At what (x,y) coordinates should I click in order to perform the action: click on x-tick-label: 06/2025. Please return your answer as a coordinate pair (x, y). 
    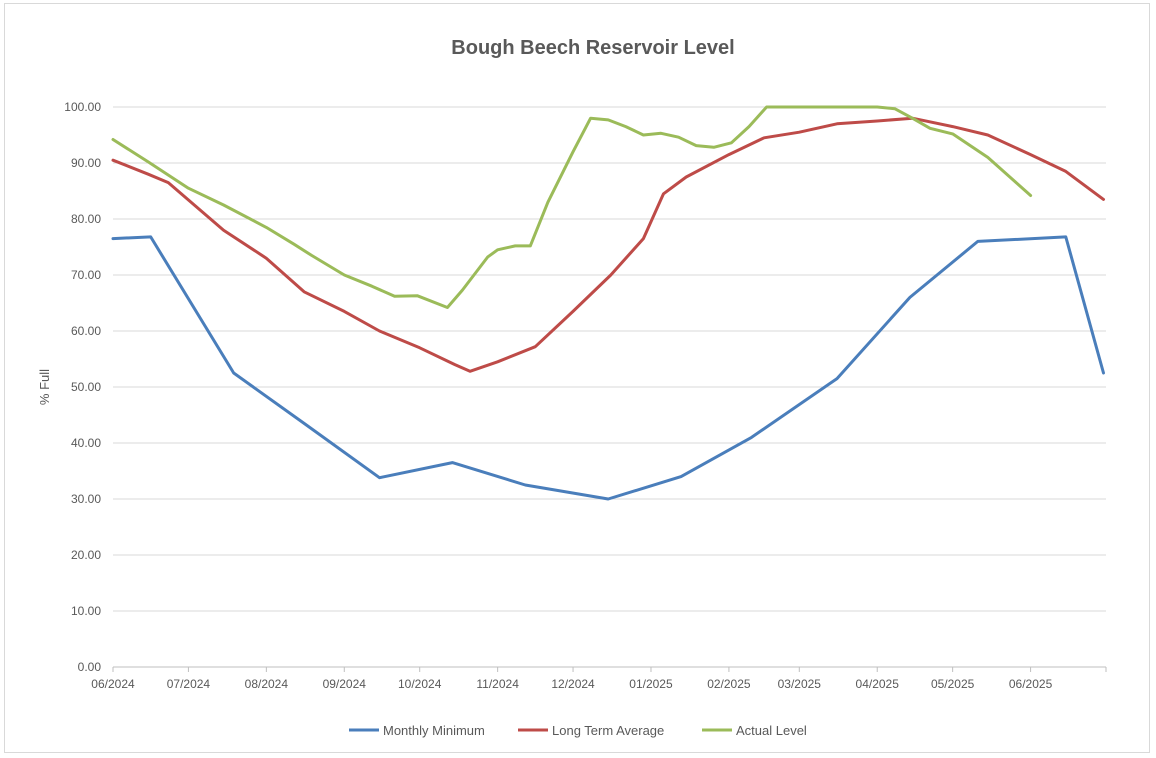
    Looking at the image, I should click on (1031, 684).